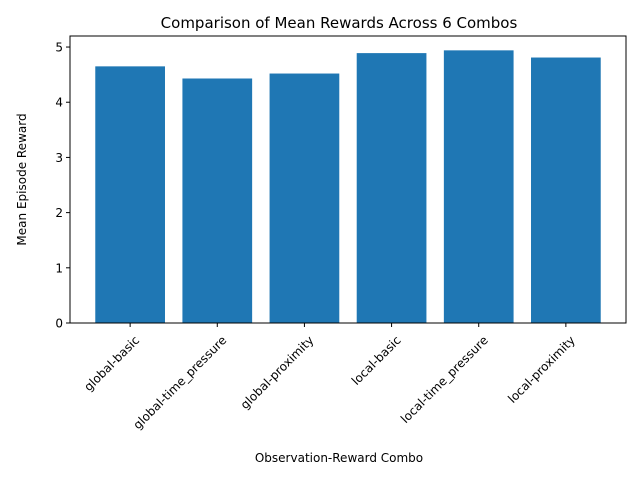 The width and height of the screenshot is (640, 480). I want to click on y-tick-label: 0, so click(59, 324).